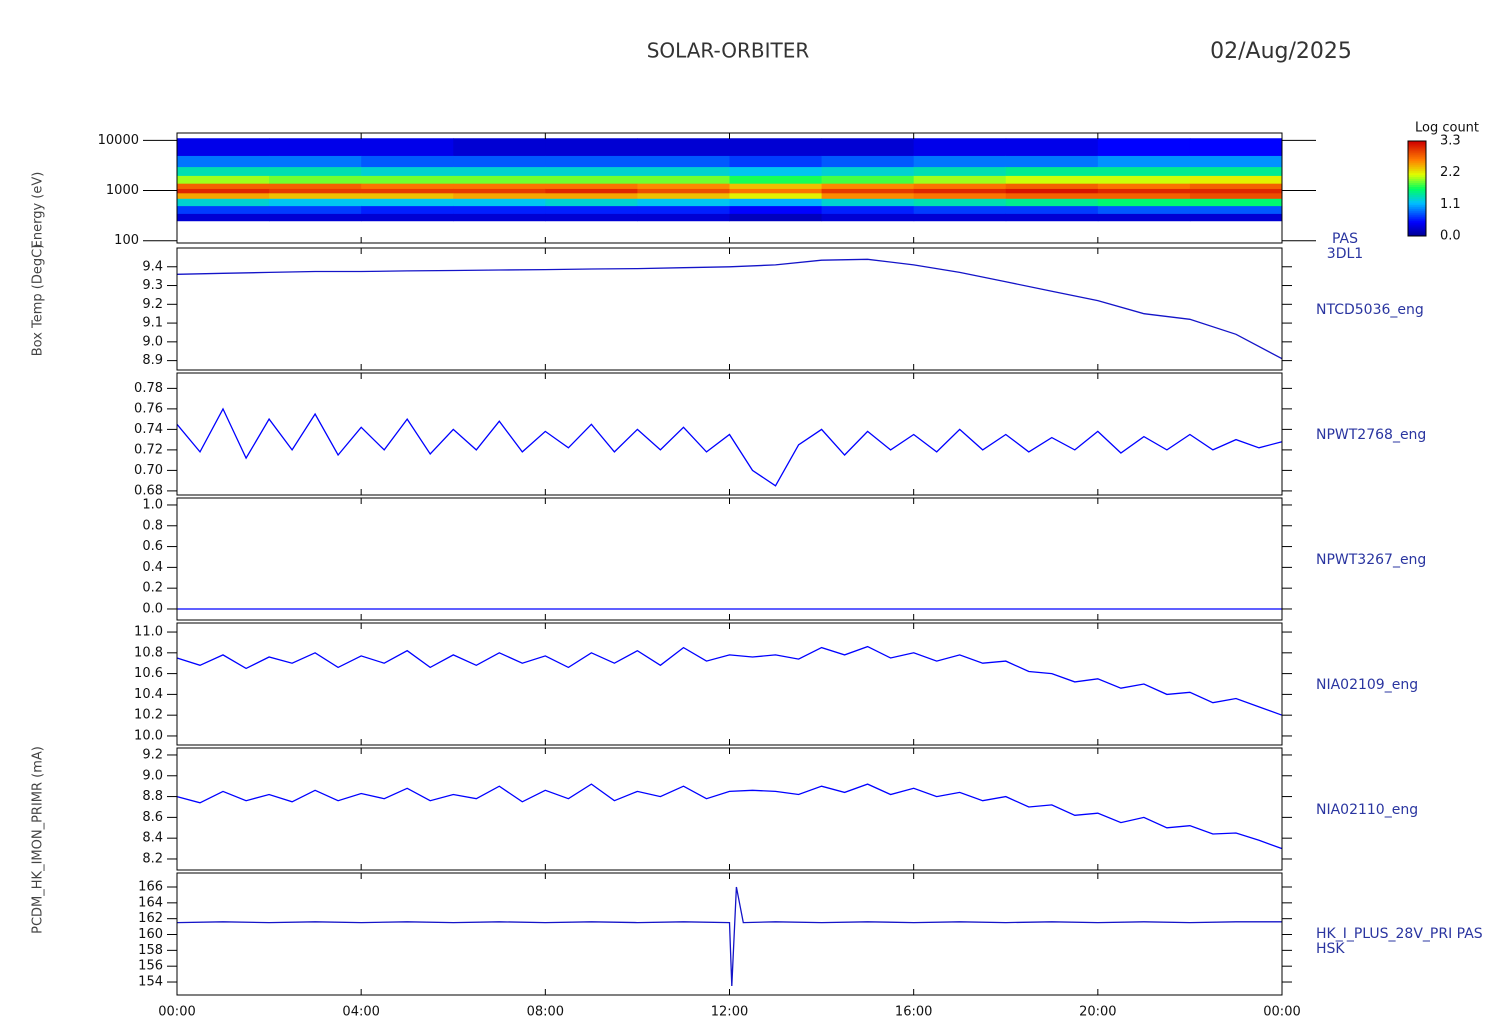  I want to click on panel-label: NPWT2768_eng, so click(1371, 435).